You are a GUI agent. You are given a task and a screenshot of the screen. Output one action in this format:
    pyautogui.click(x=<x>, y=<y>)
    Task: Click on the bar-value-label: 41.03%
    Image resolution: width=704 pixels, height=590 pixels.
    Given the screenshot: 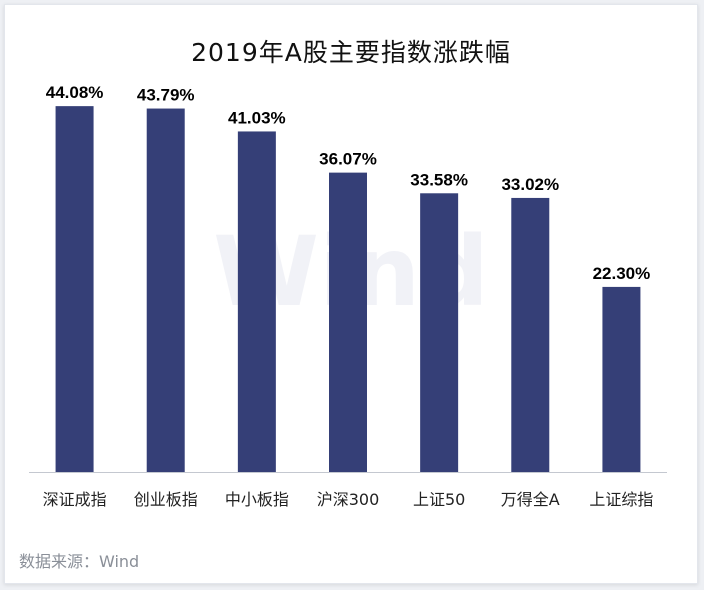 What is the action you would take?
    pyautogui.click(x=257, y=117)
    